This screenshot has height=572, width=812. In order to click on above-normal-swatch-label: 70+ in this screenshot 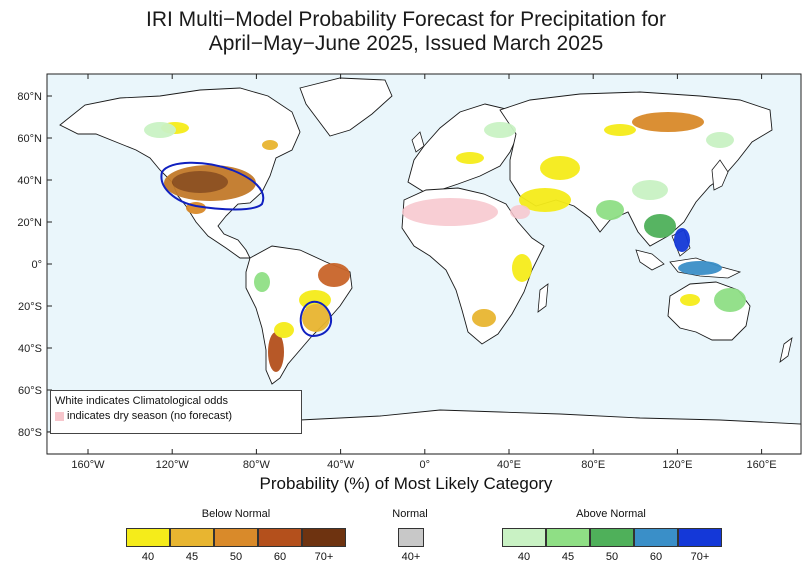, I will do `click(700, 557)`.